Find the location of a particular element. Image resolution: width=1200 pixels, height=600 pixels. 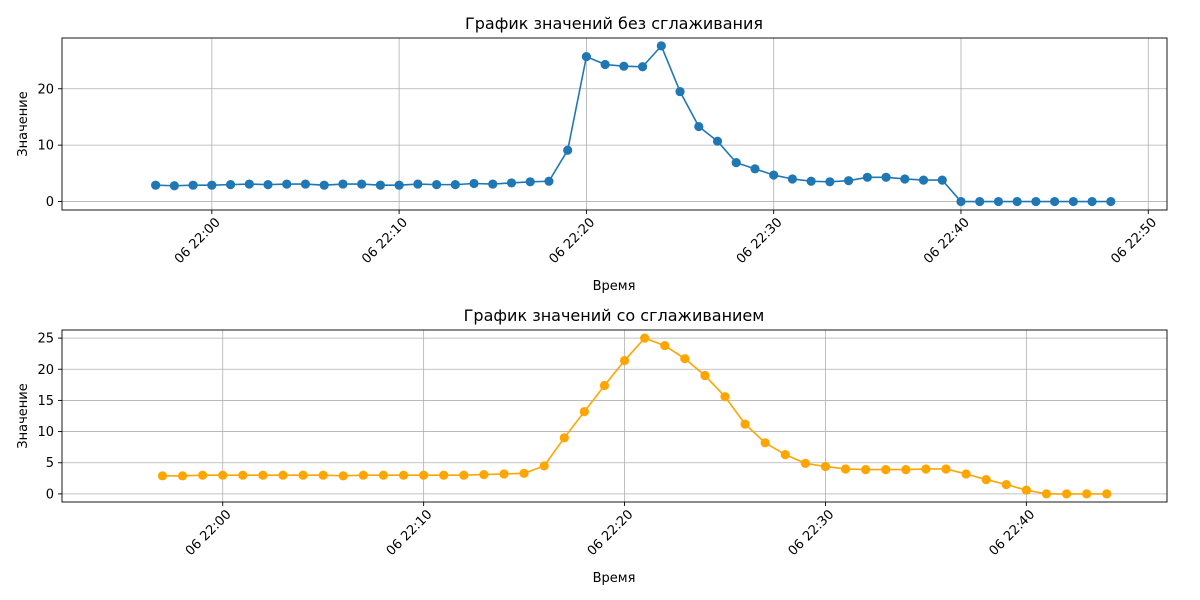

x-tick-label: 06 22:10 is located at coordinates (385, 241).